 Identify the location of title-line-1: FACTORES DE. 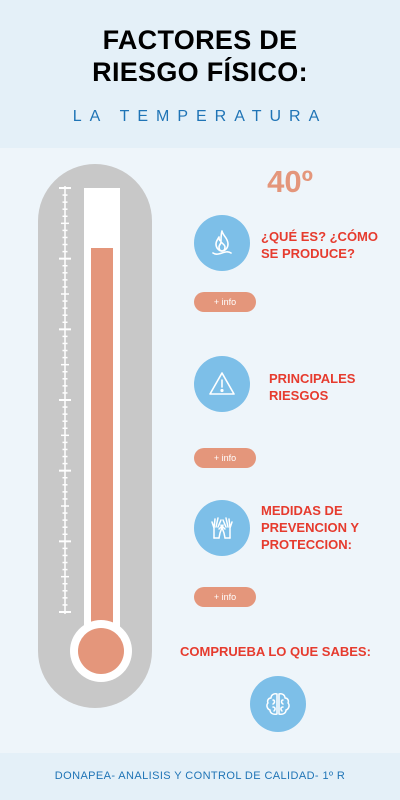
(200, 40).